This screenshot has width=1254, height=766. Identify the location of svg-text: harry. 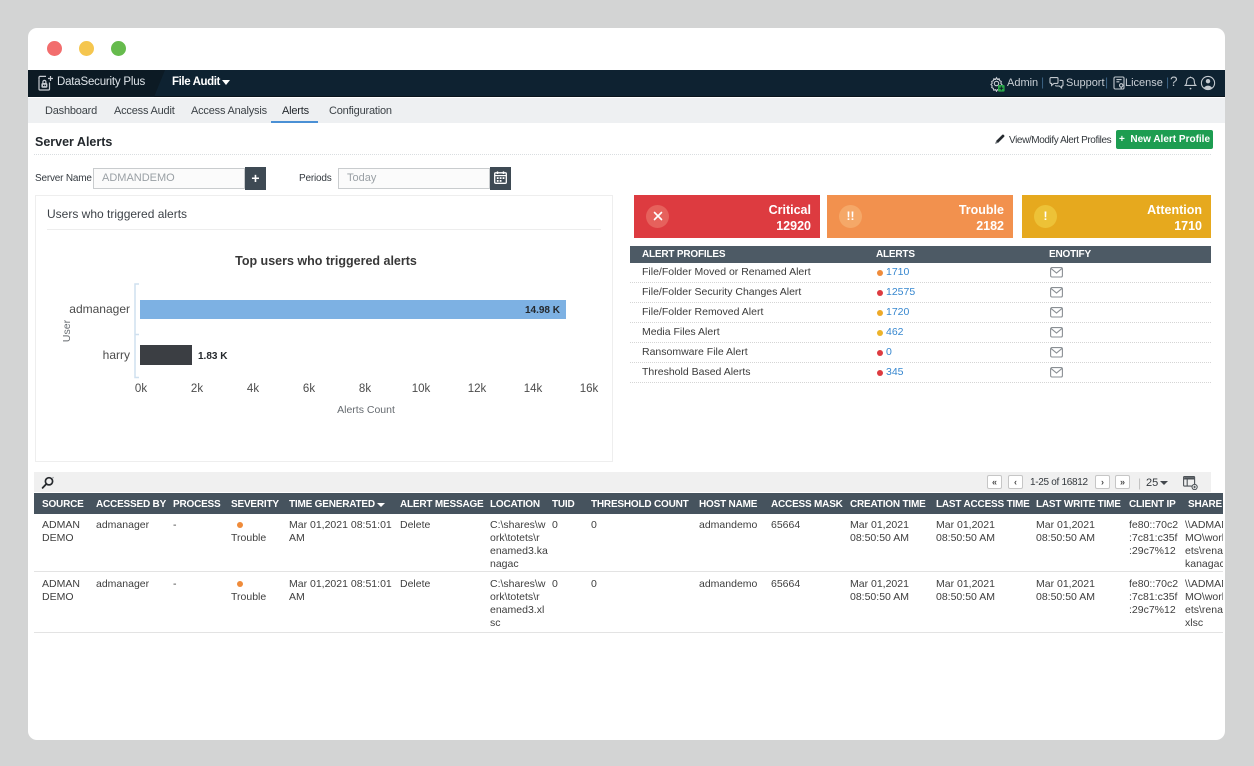
(116, 355).